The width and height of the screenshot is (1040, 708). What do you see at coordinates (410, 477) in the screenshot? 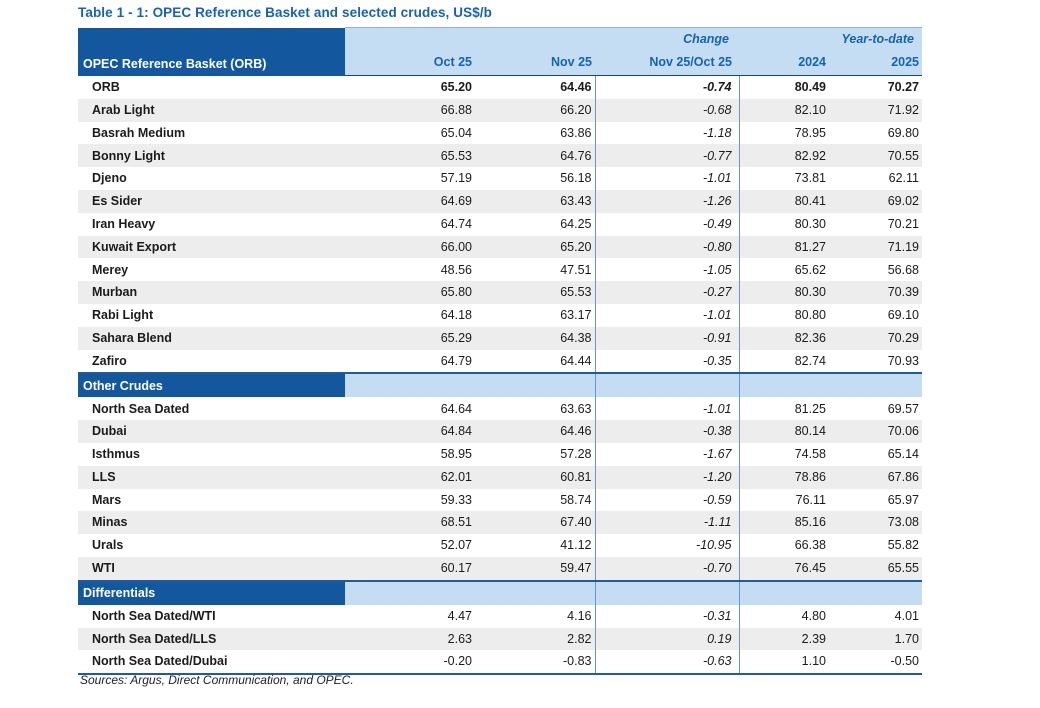
I see `value-oct25: 62.01` at bounding box center [410, 477].